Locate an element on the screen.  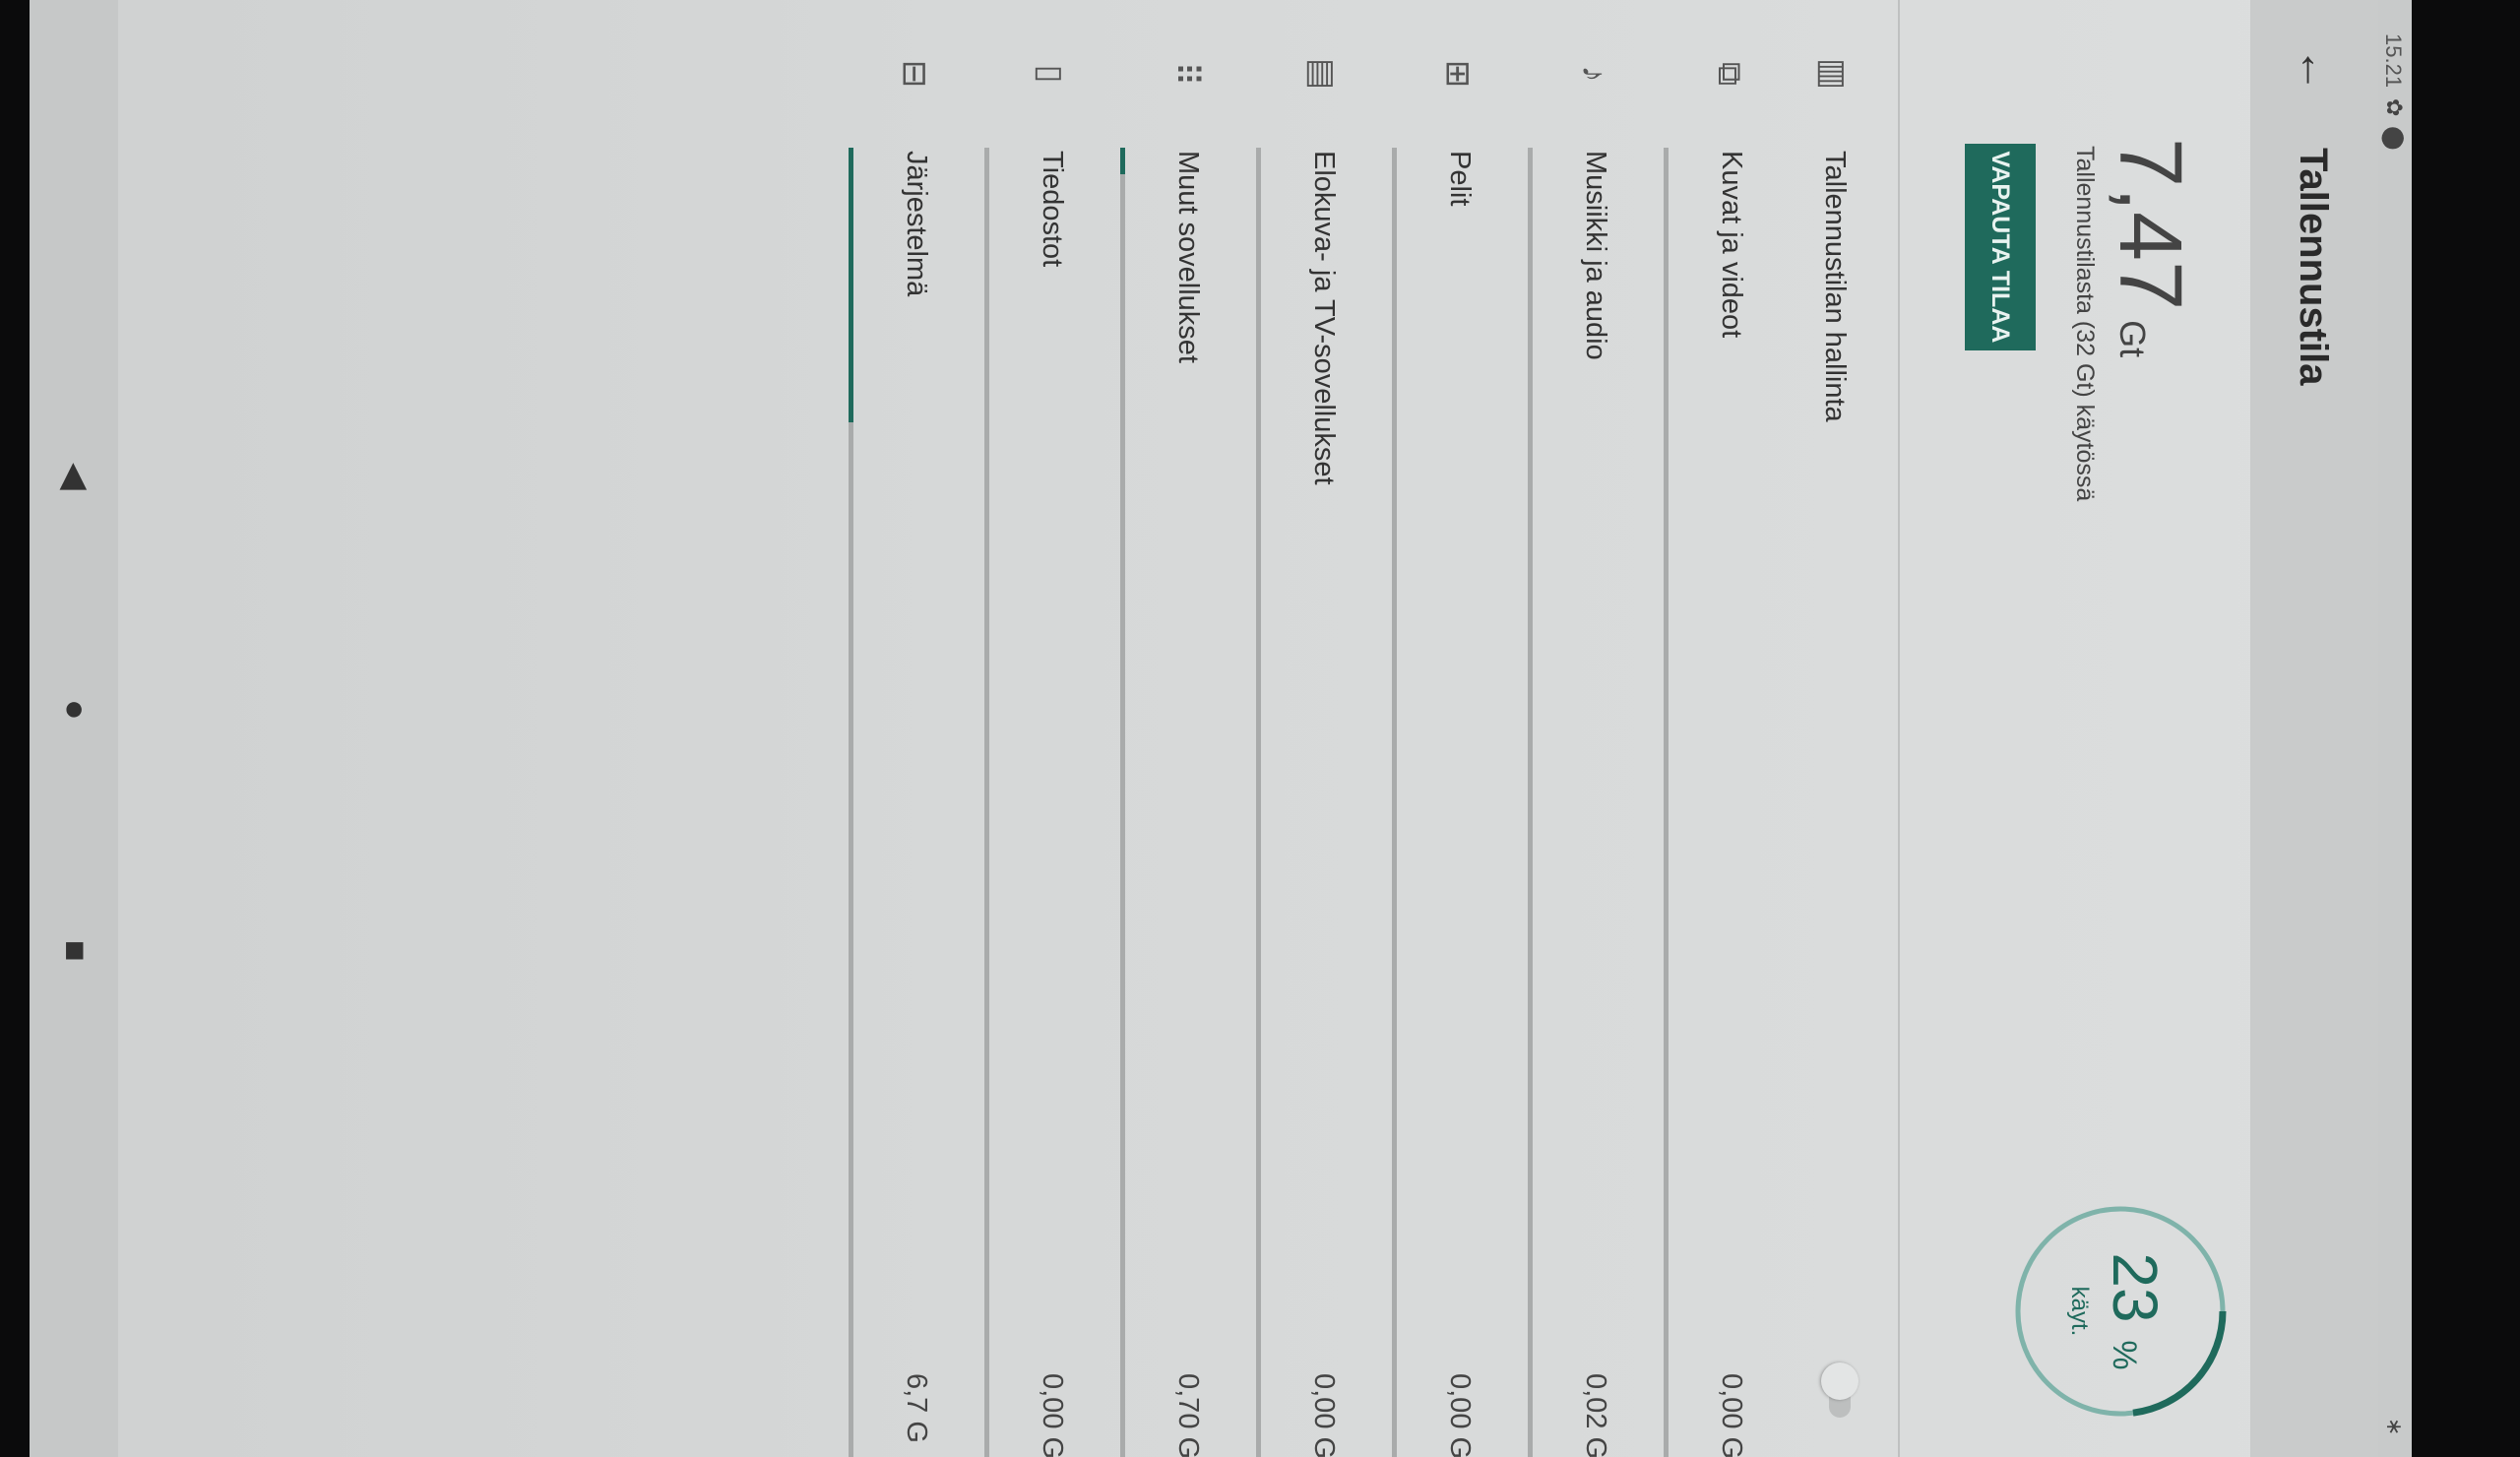
page-title: Tallennustila is located at coordinates (2313, 267).